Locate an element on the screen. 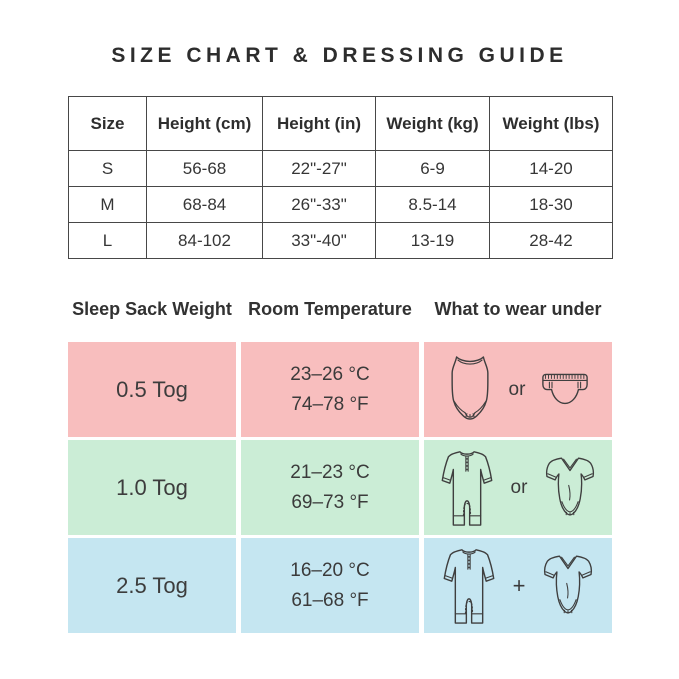 The width and height of the screenshot is (679, 679). guide-column-header-room-temperature: Room Temperature is located at coordinates (330, 309).